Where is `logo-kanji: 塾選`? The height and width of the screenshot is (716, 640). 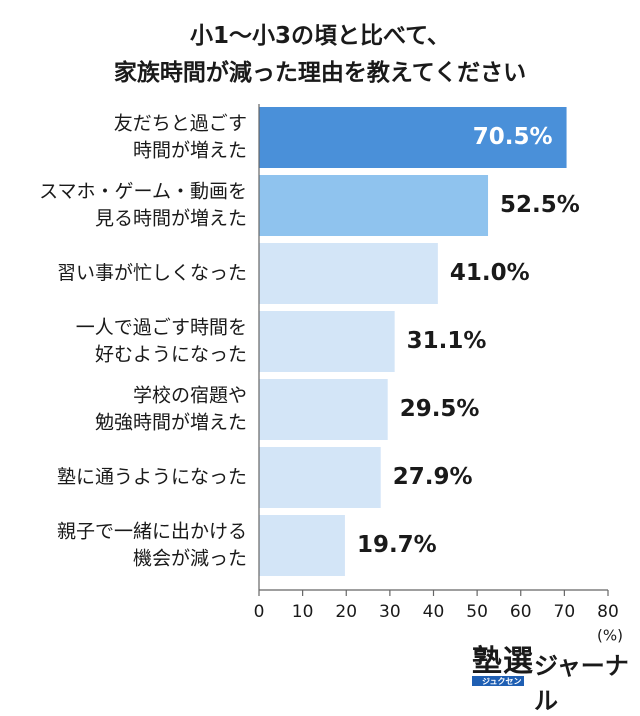
logo-kanji: 塾選 is located at coordinates (503, 661).